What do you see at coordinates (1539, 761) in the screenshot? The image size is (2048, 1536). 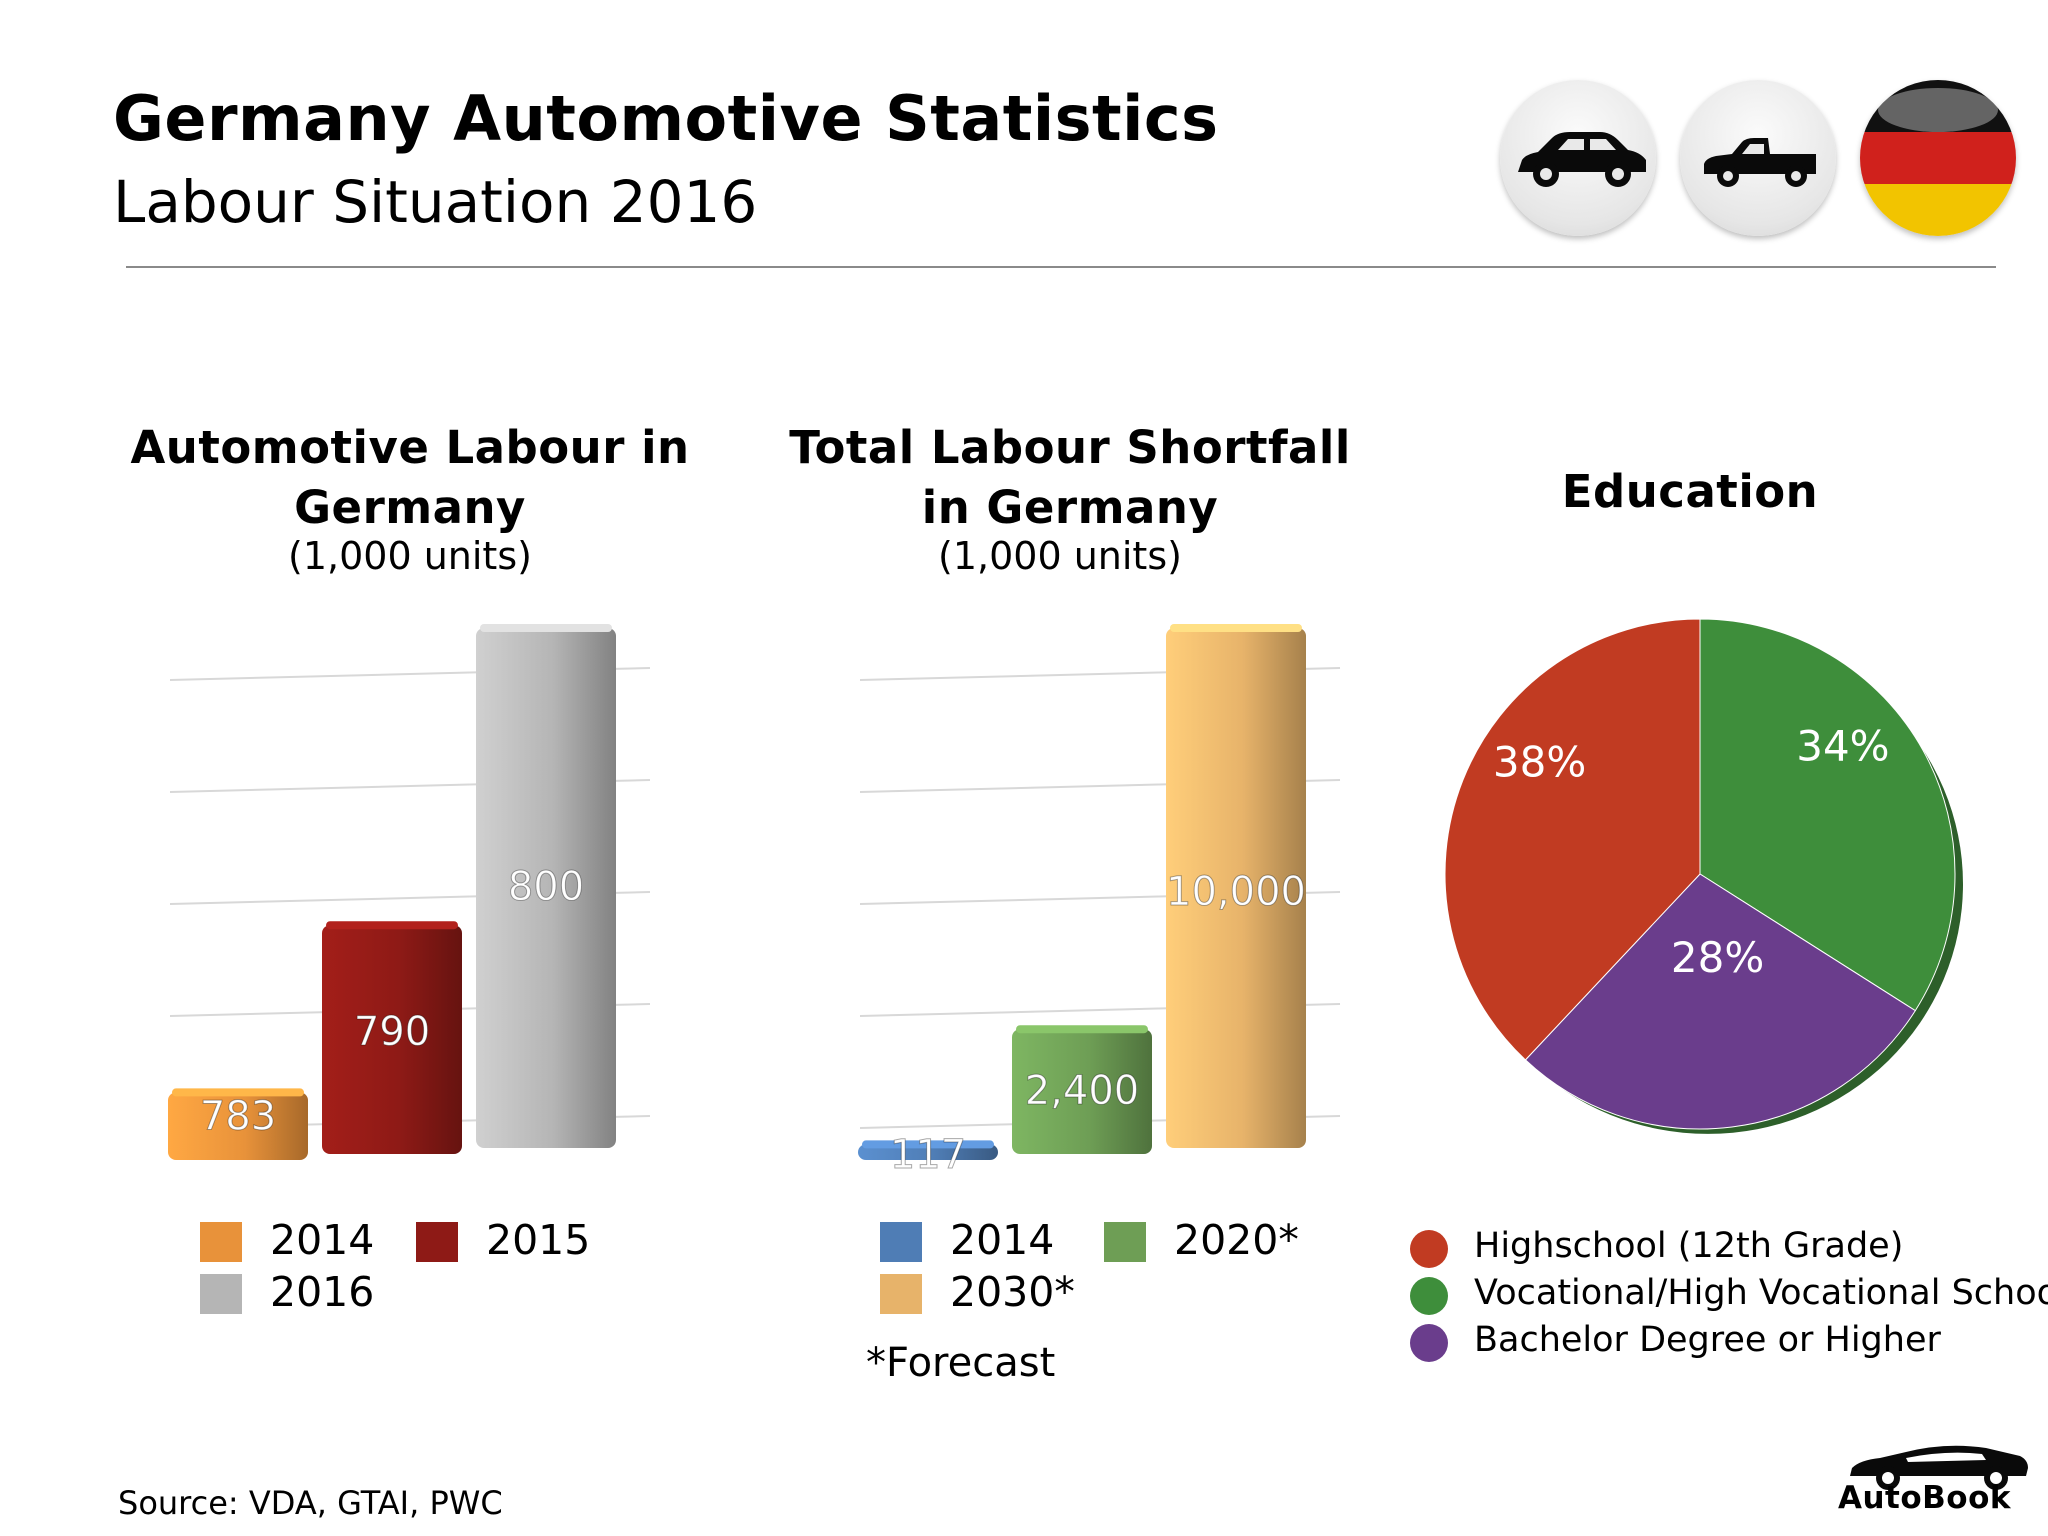 I see `pie-value-label: 38%` at bounding box center [1539, 761].